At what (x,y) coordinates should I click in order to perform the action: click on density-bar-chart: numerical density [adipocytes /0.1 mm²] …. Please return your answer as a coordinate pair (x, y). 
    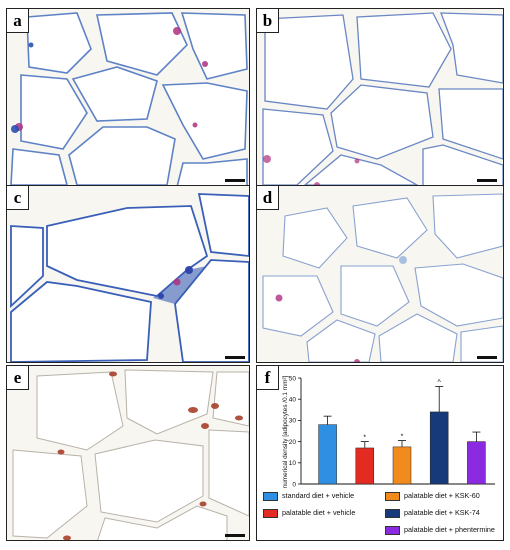
    Looking at the image, I should click on (388, 431).